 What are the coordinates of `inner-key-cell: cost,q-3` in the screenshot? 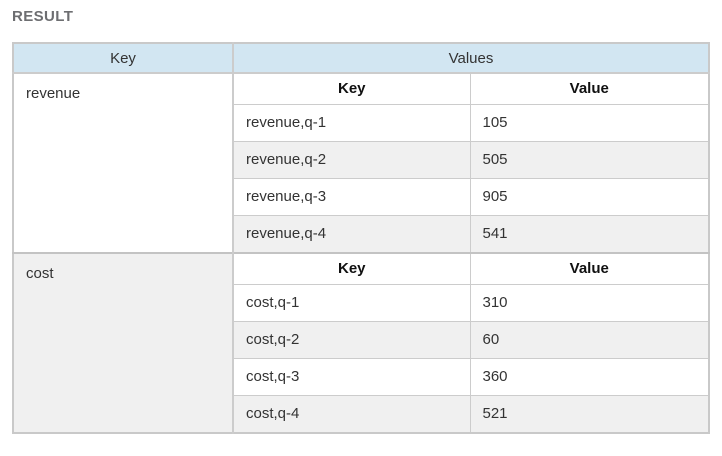 It's located at (352, 377).